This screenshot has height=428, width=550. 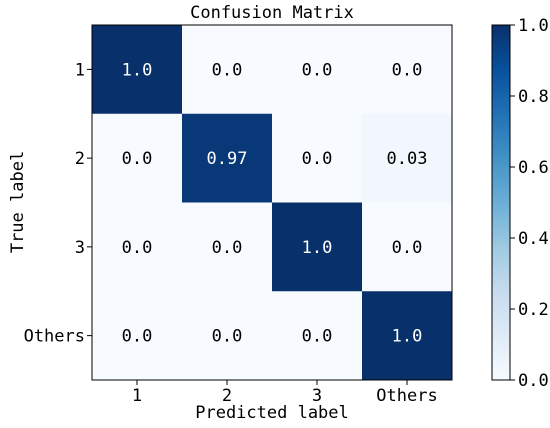 I want to click on x-axis-label: Predicted label, so click(x=272, y=413).